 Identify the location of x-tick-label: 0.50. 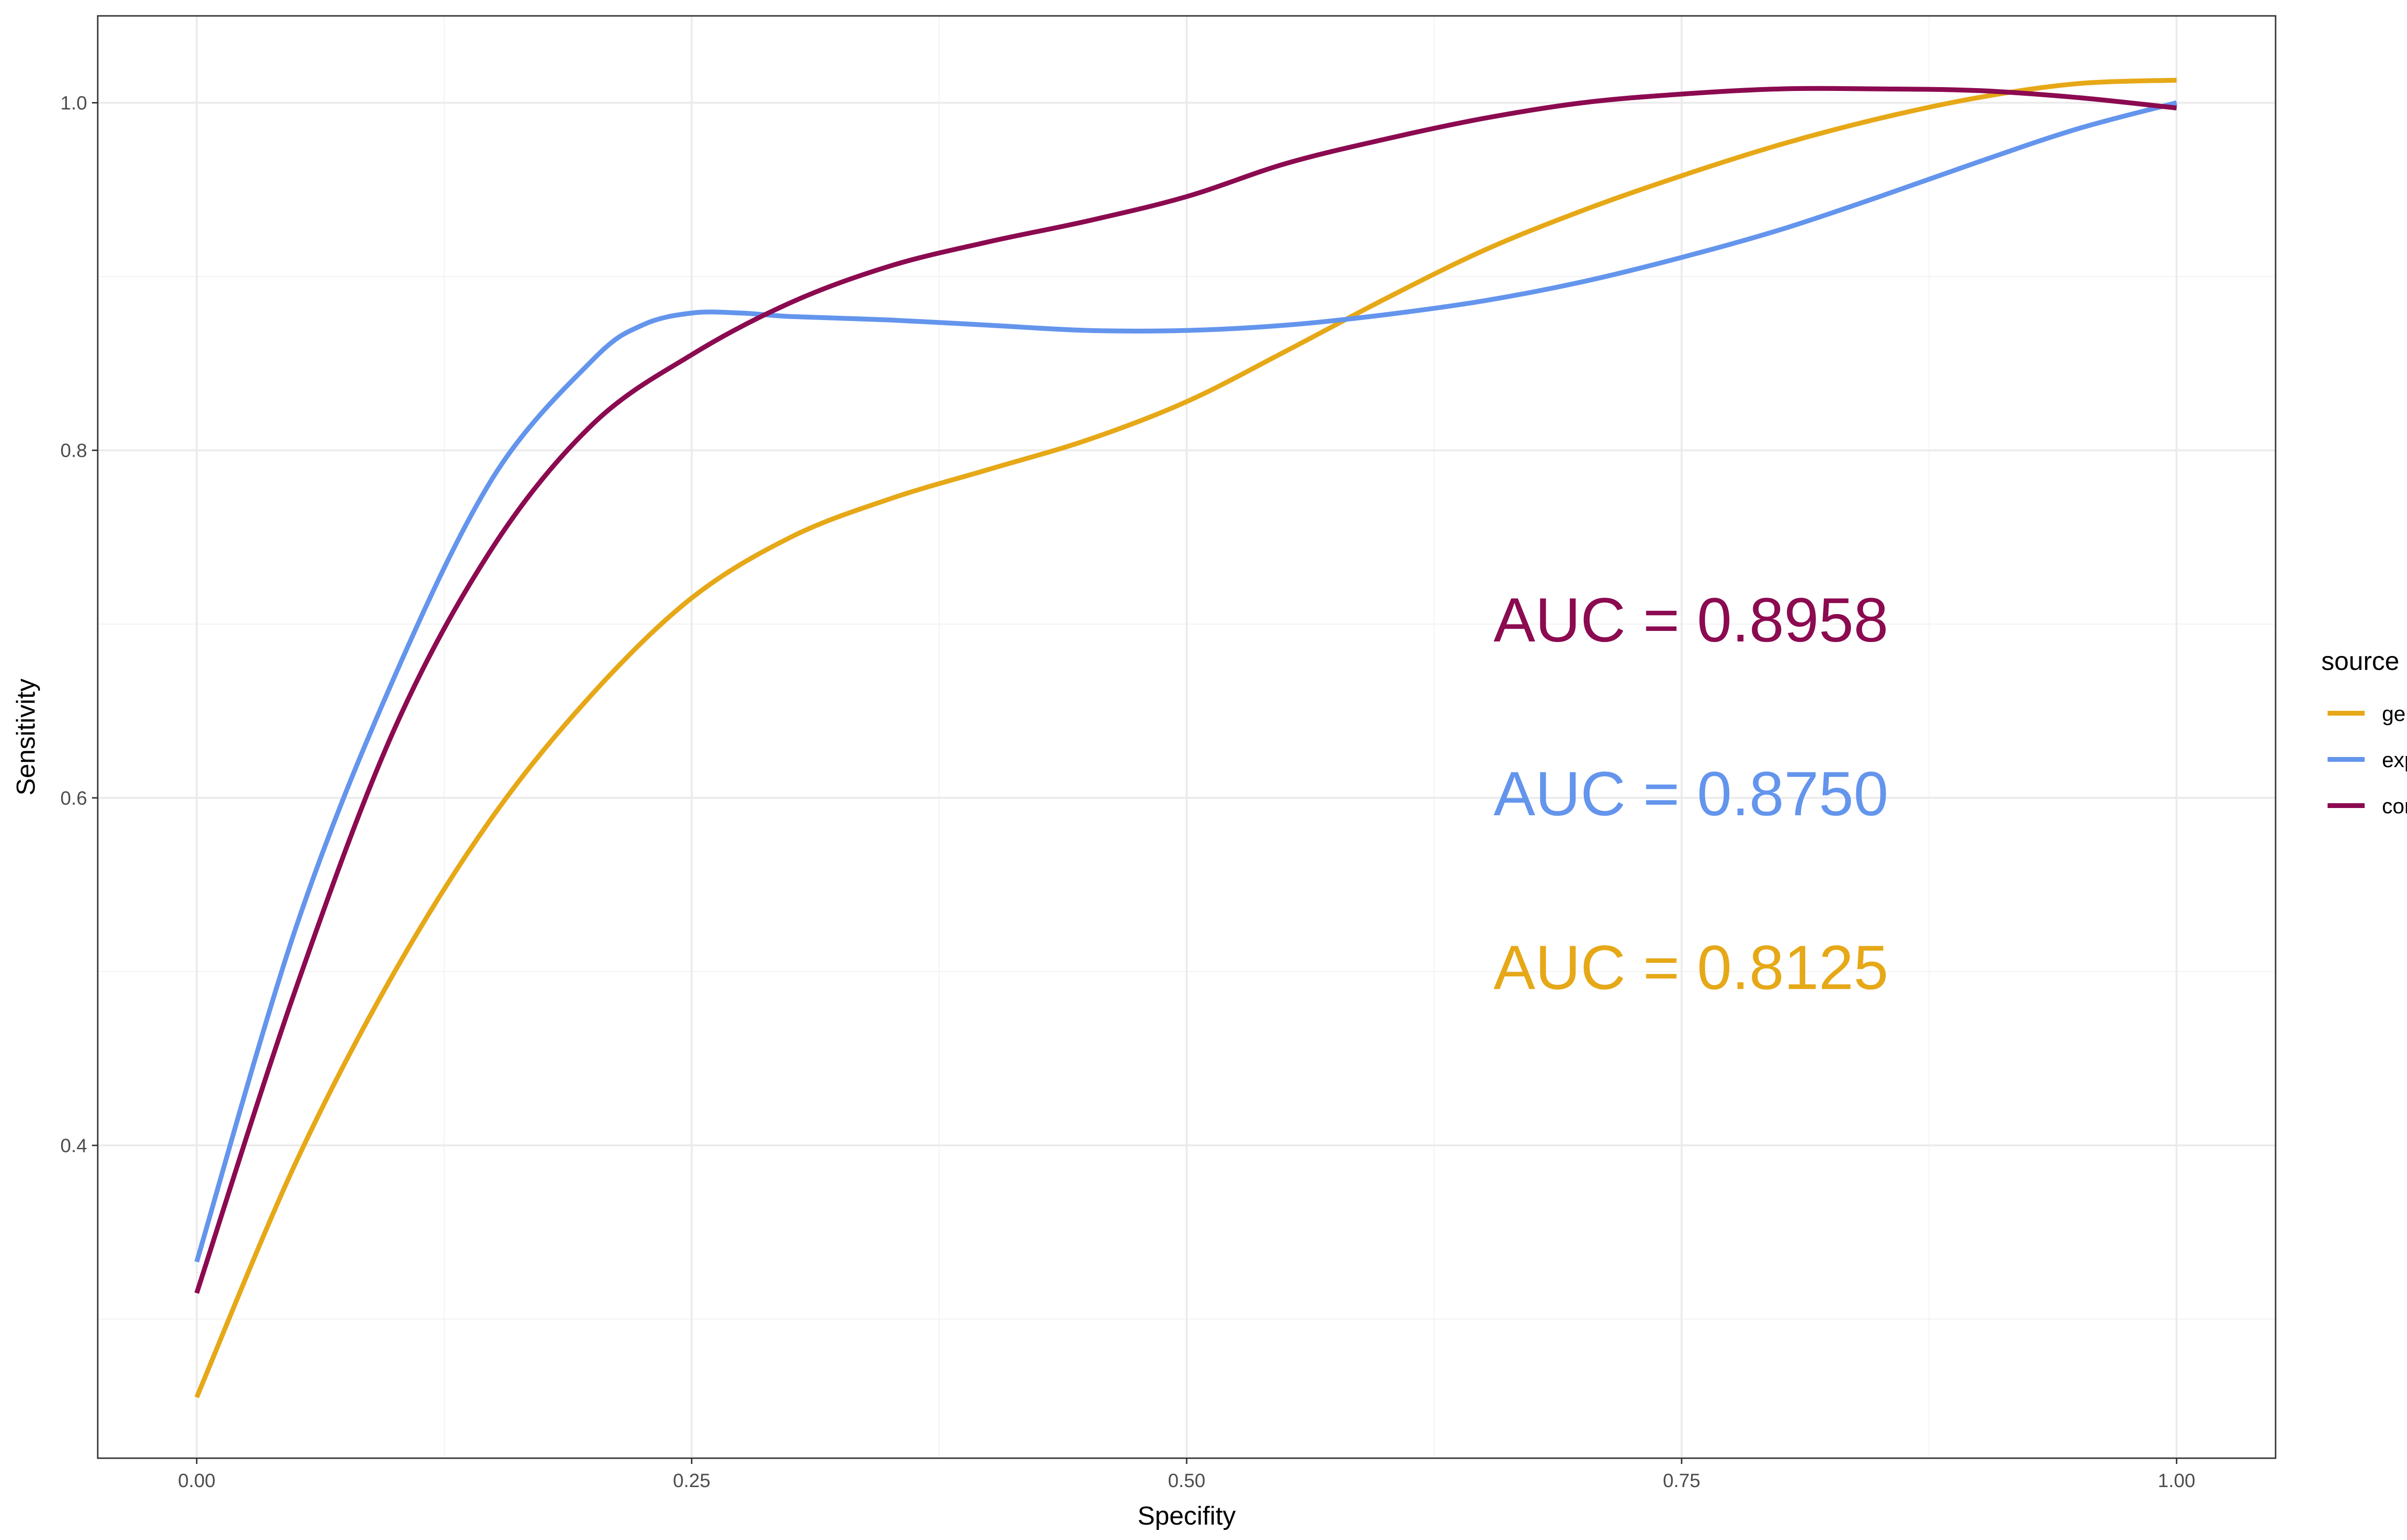
(1186, 1480).